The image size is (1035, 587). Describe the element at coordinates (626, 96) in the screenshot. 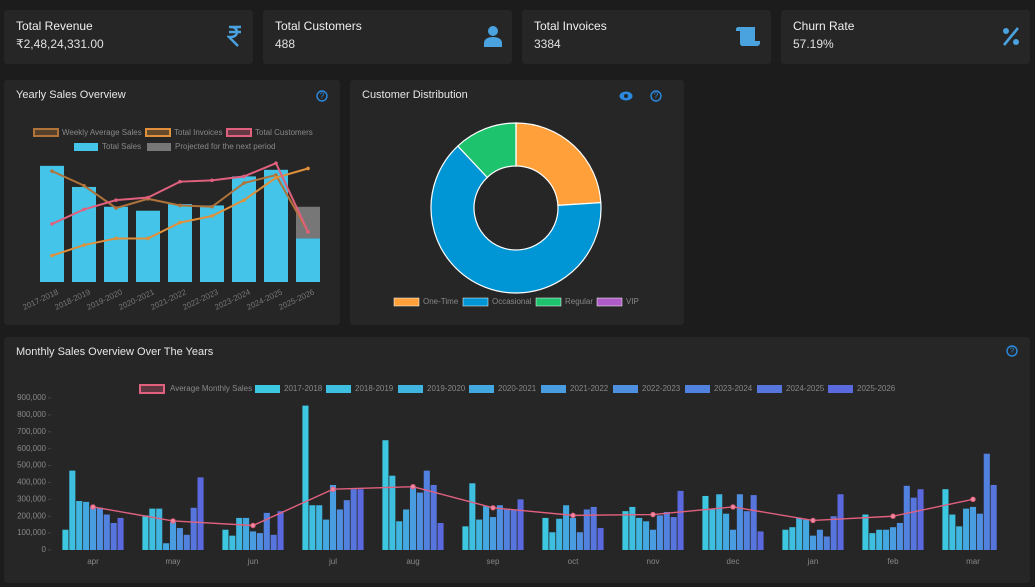

I see `eye-icon` at that location.